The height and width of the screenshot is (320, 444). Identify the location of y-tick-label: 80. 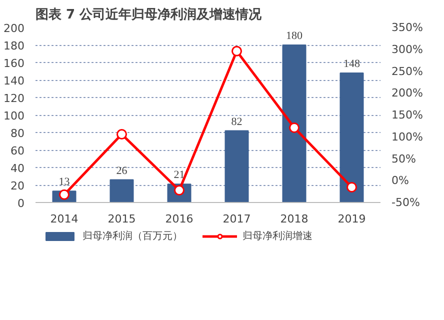
(17, 133).